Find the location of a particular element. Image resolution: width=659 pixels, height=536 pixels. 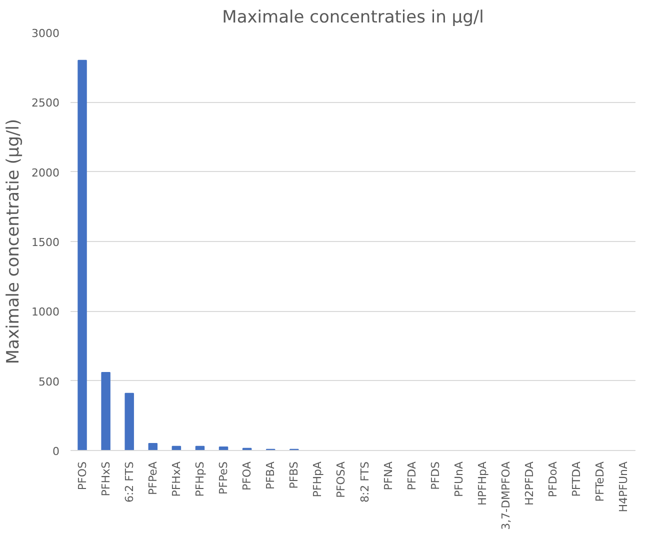

x-tick-label: HPFHpA is located at coordinates (482, 483).